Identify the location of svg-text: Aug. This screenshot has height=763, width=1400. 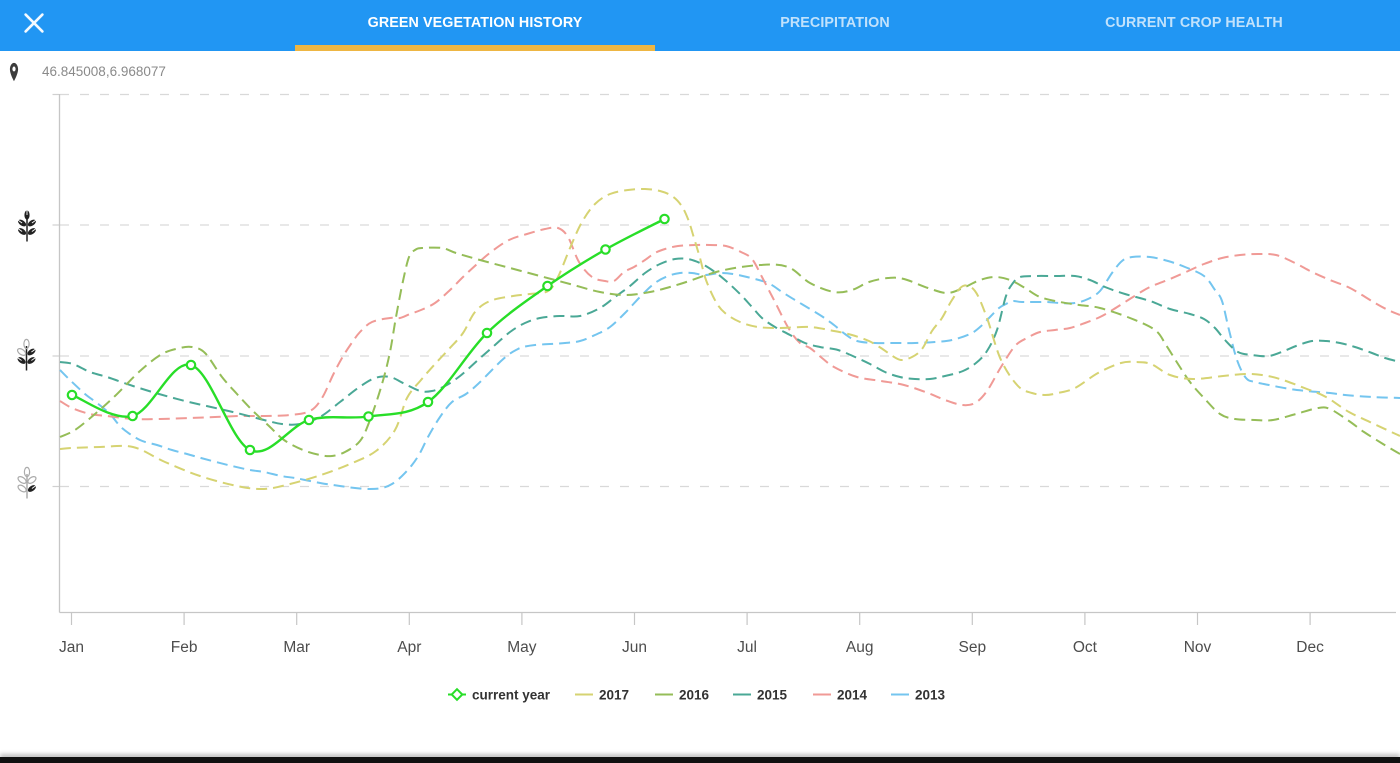
(860, 647).